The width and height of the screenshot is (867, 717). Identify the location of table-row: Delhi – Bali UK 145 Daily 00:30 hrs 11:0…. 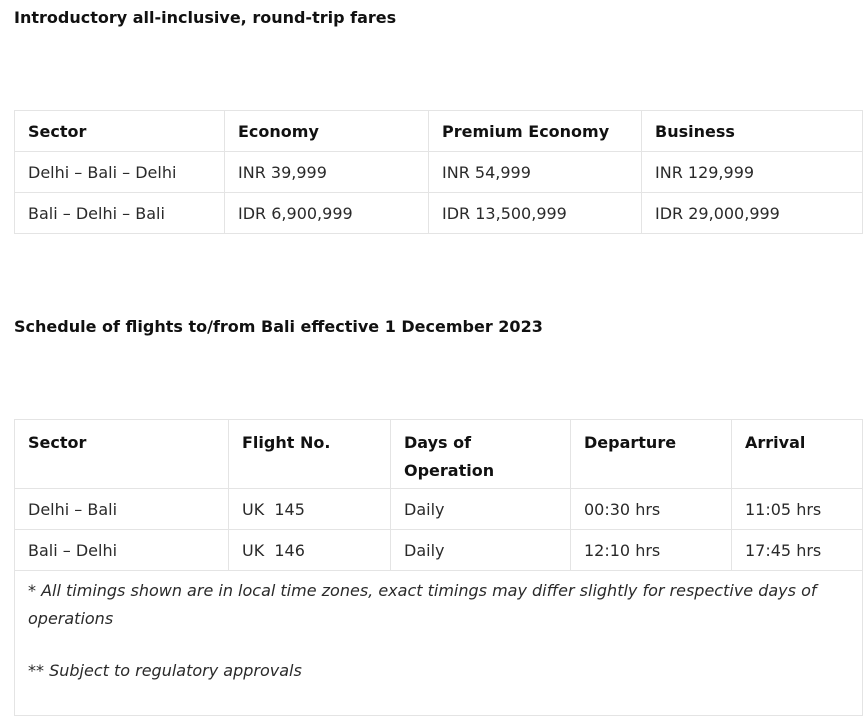
(438, 509).